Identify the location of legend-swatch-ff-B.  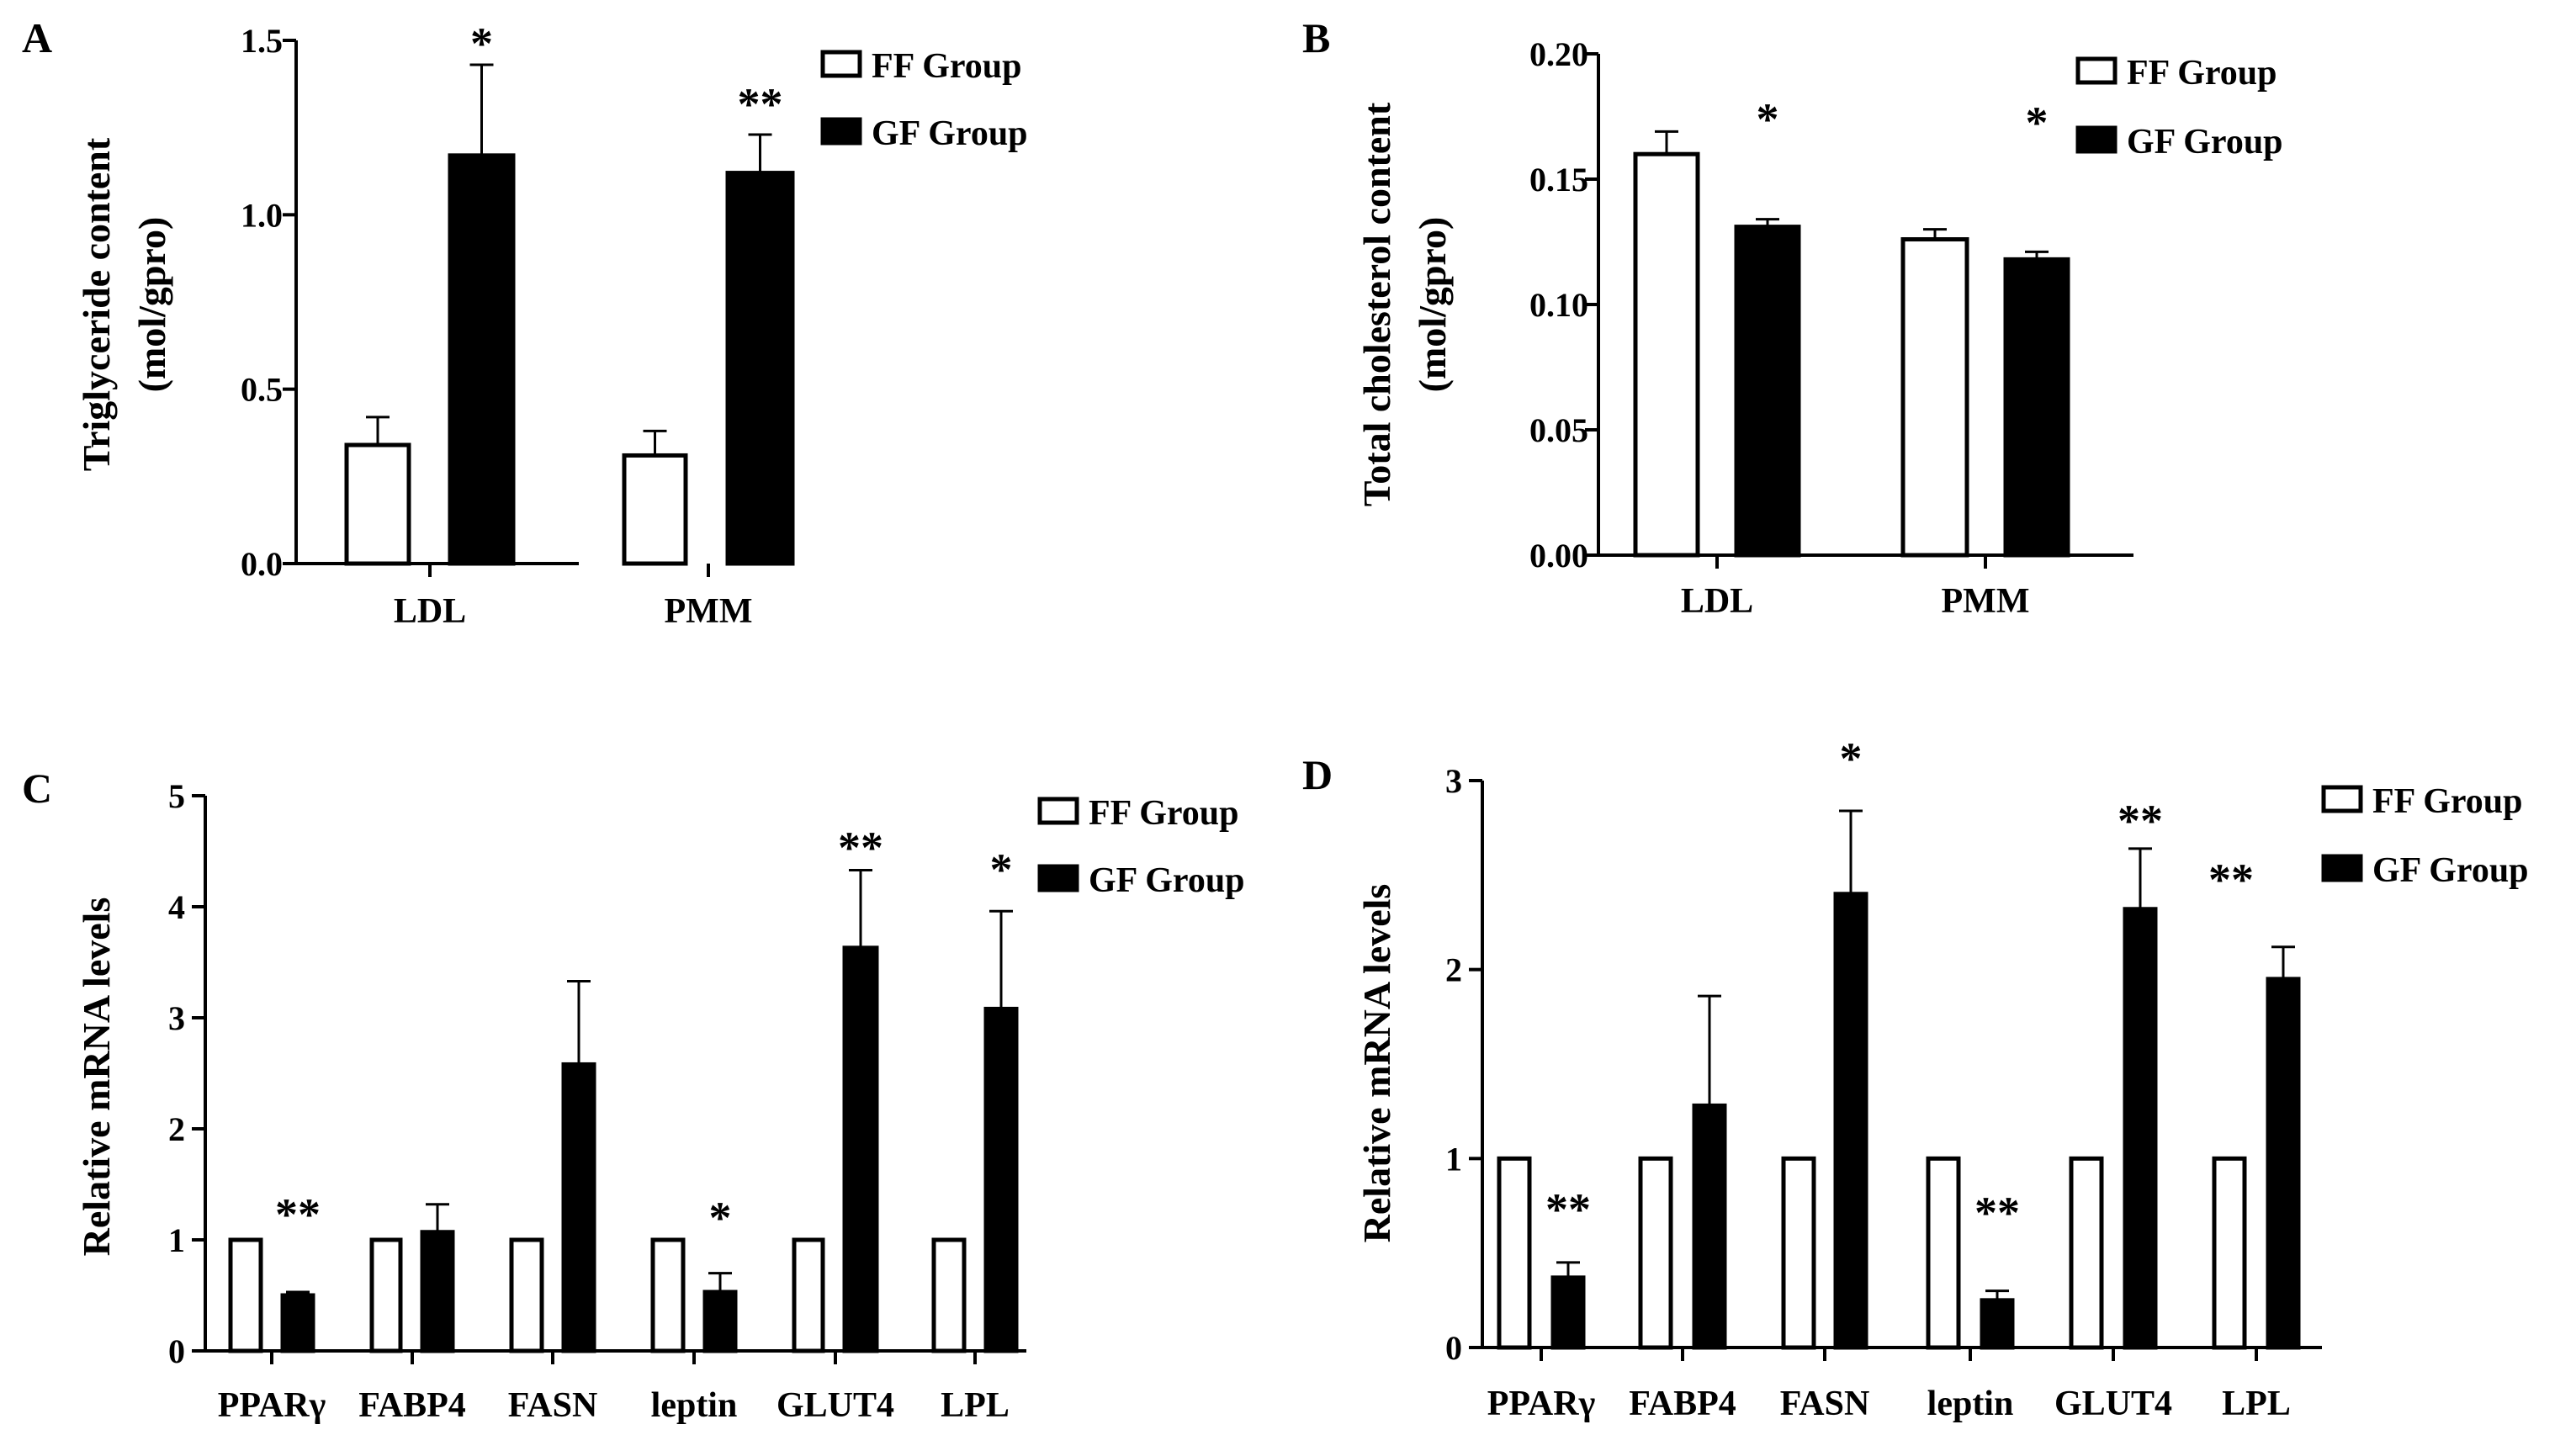
(2096, 70).